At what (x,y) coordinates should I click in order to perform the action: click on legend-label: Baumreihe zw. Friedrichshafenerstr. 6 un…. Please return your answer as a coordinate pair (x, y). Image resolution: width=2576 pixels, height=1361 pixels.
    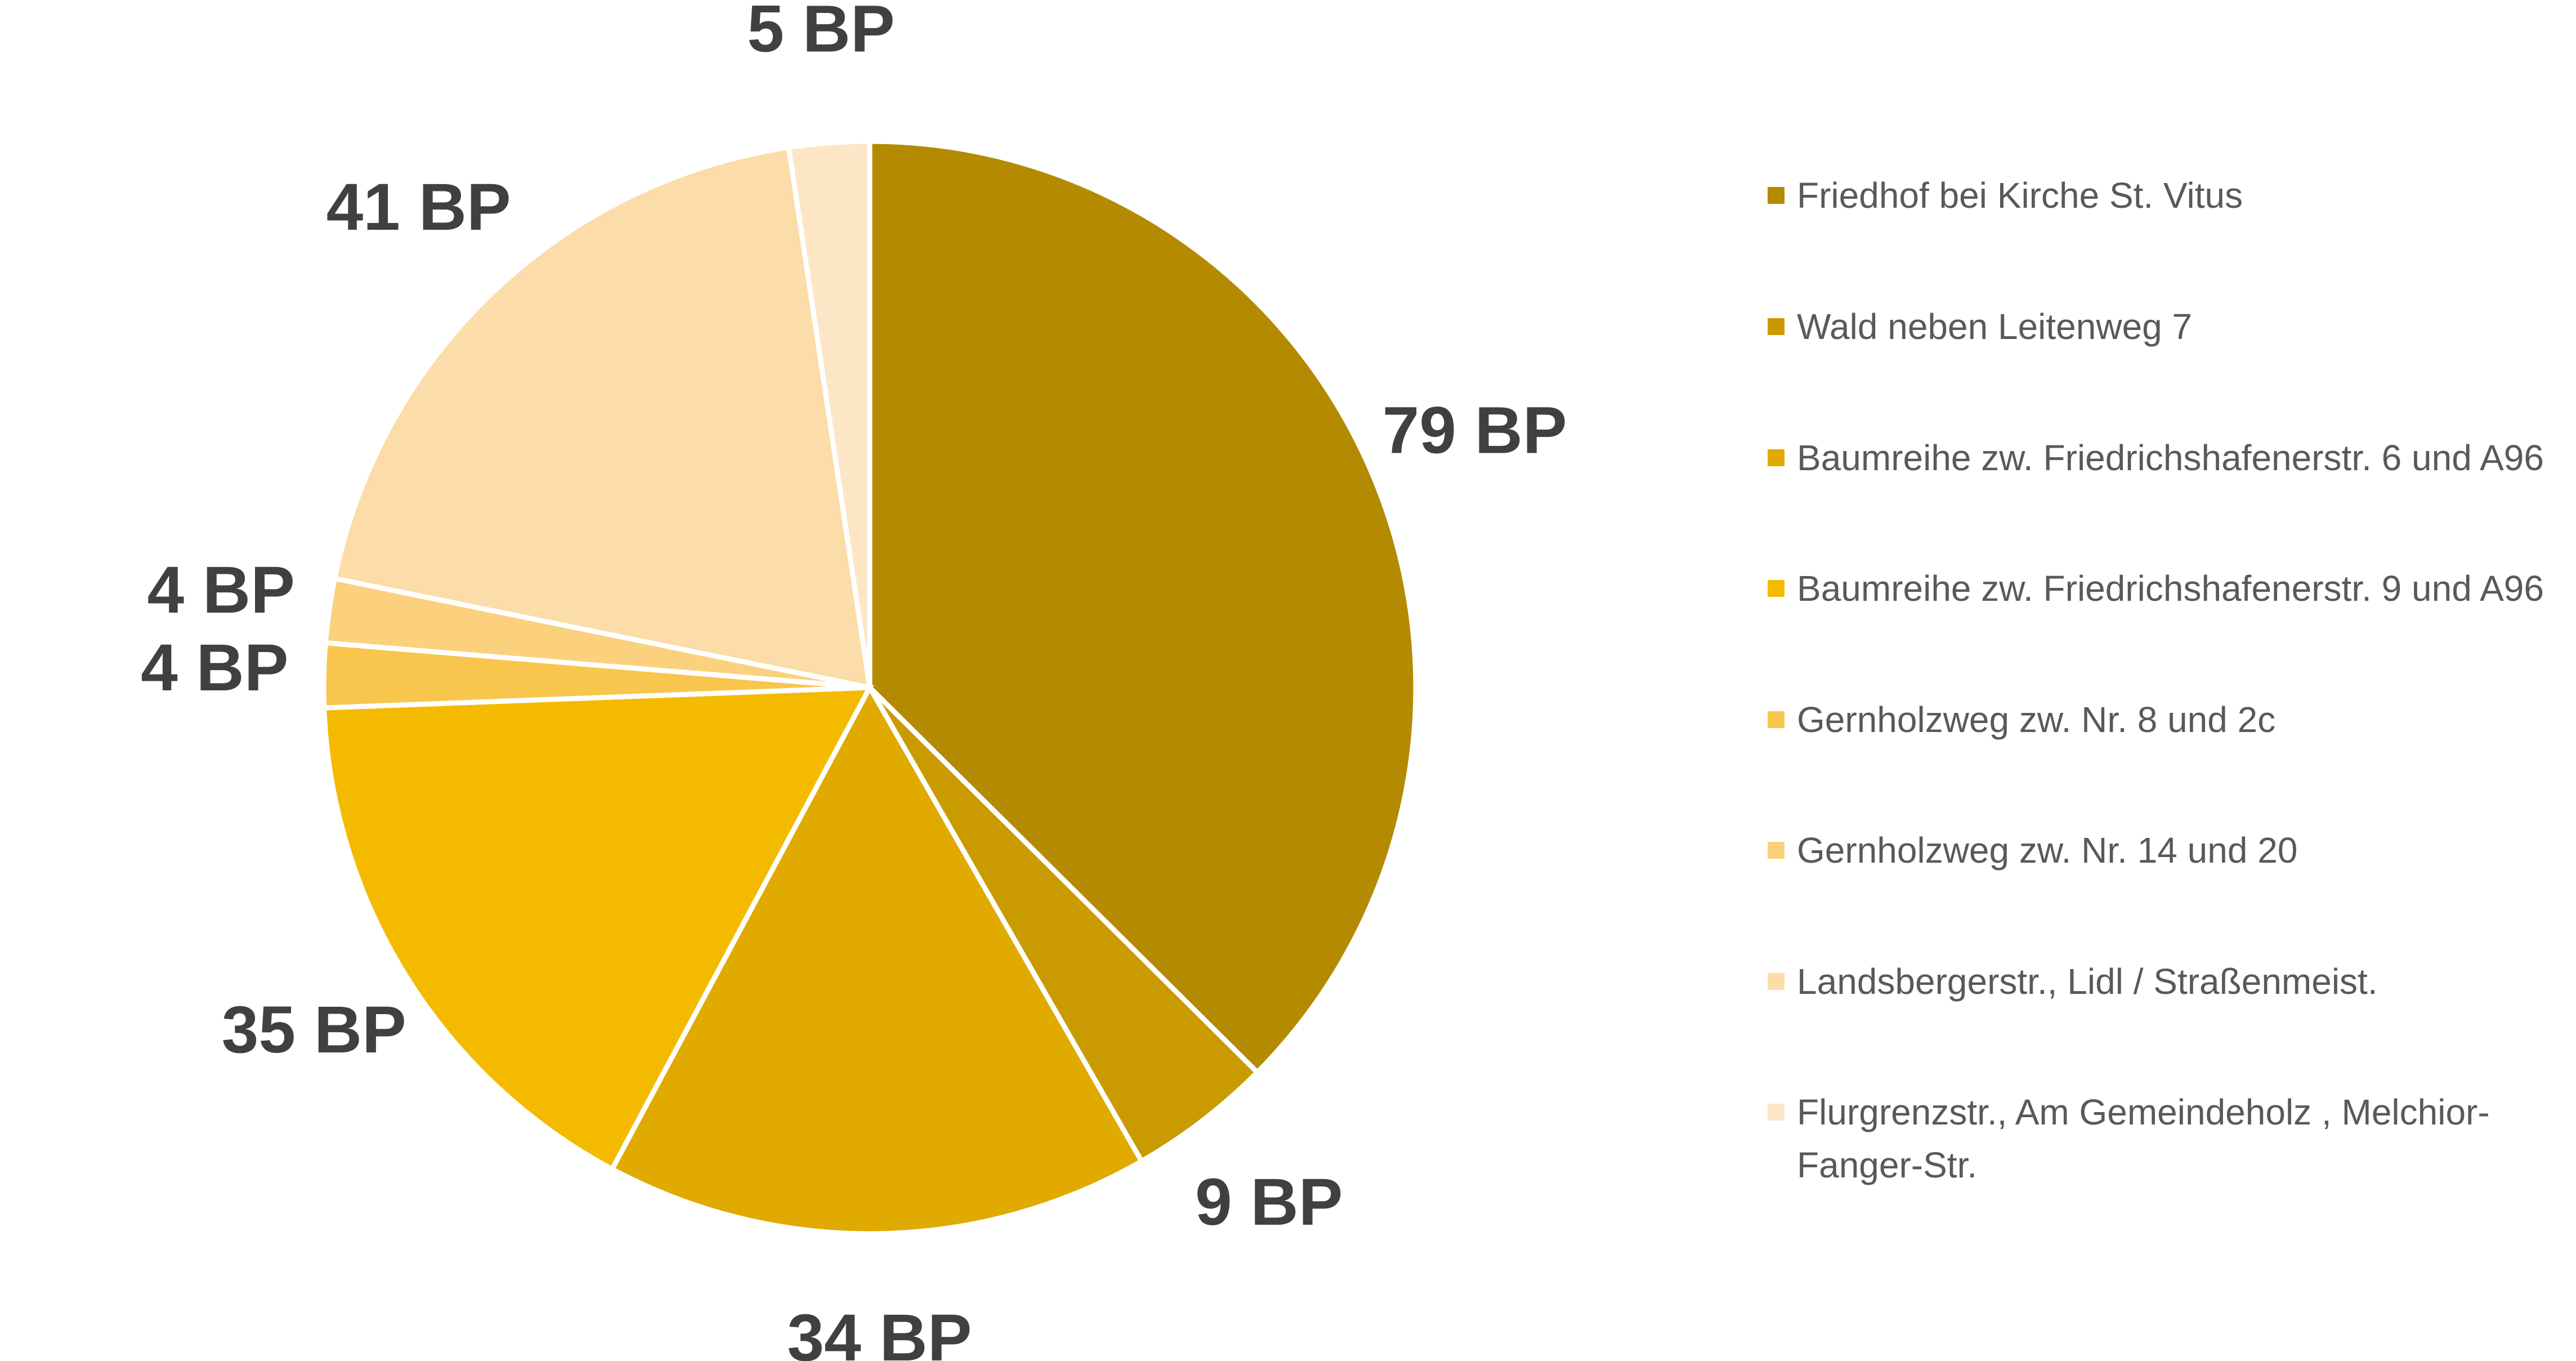
    Looking at the image, I should click on (2170, 458).